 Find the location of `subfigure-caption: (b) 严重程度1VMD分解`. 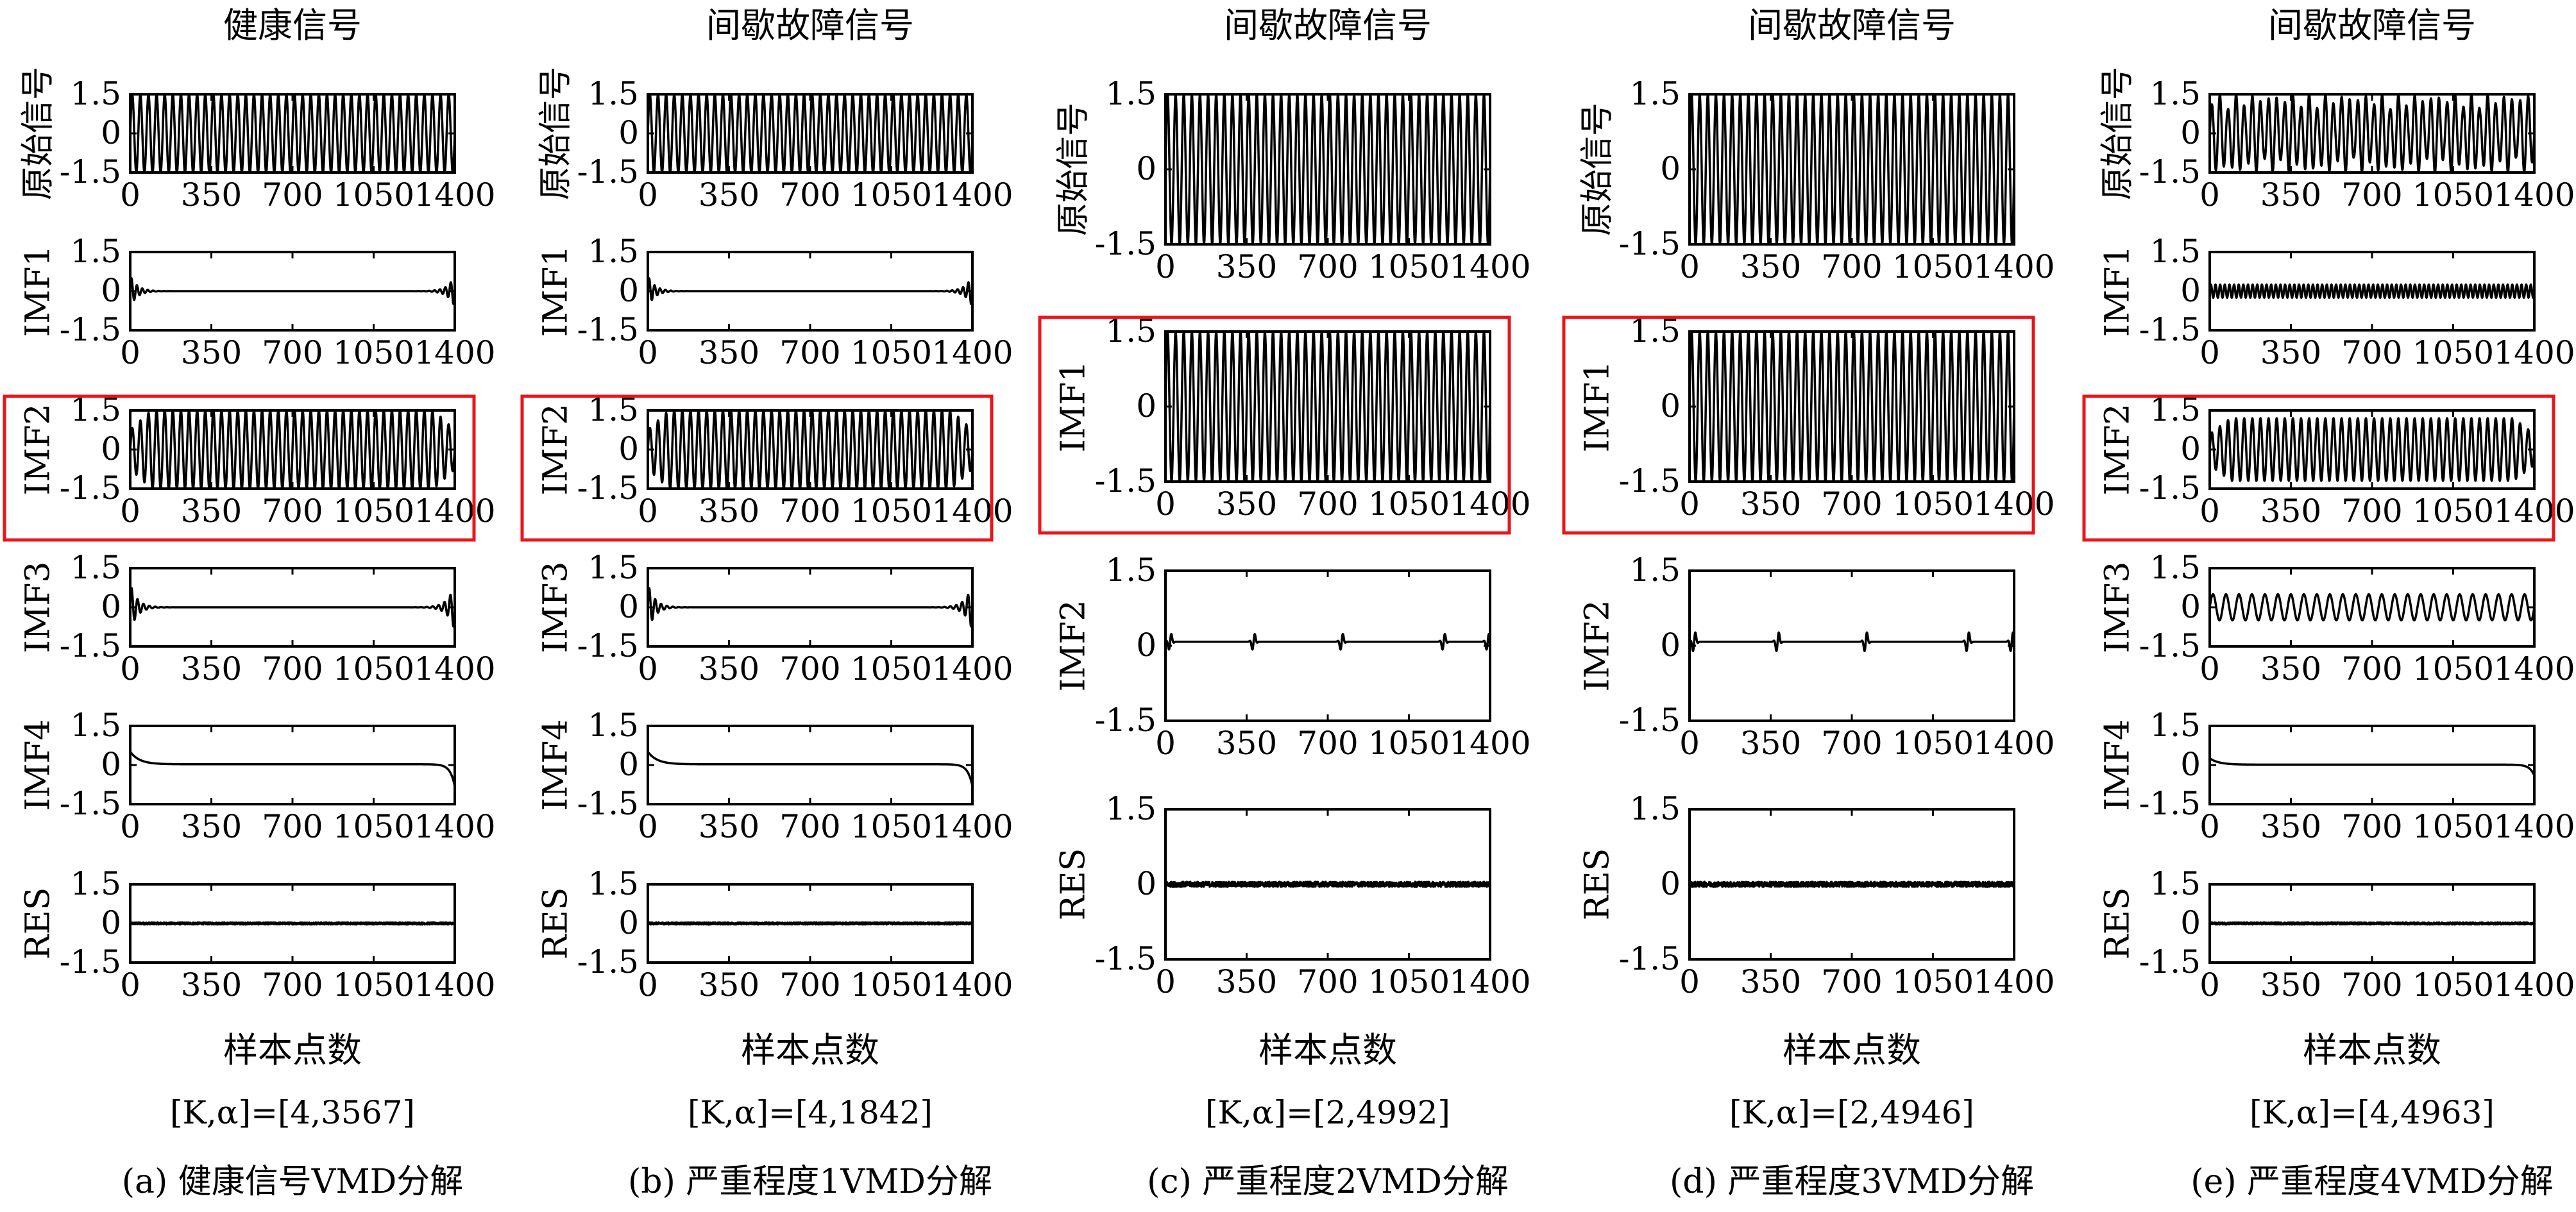

subfigure-caption: (b) 严重程度1VMD分解 is located at coordinates (810, 1182).